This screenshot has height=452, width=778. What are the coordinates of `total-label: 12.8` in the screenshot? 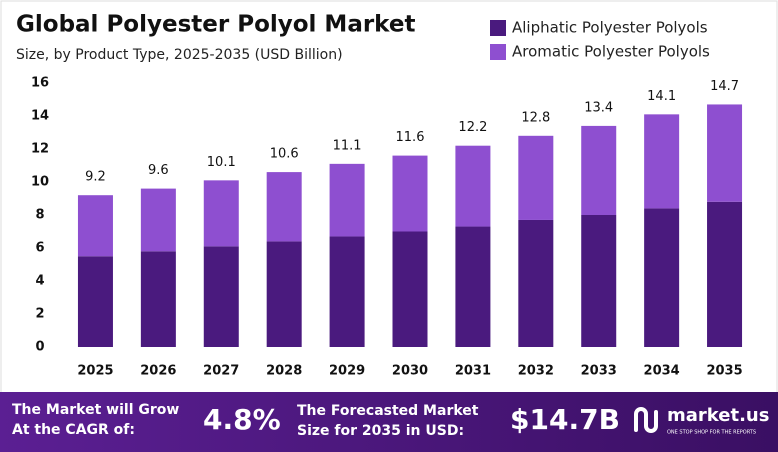 It's located at (535, 117).